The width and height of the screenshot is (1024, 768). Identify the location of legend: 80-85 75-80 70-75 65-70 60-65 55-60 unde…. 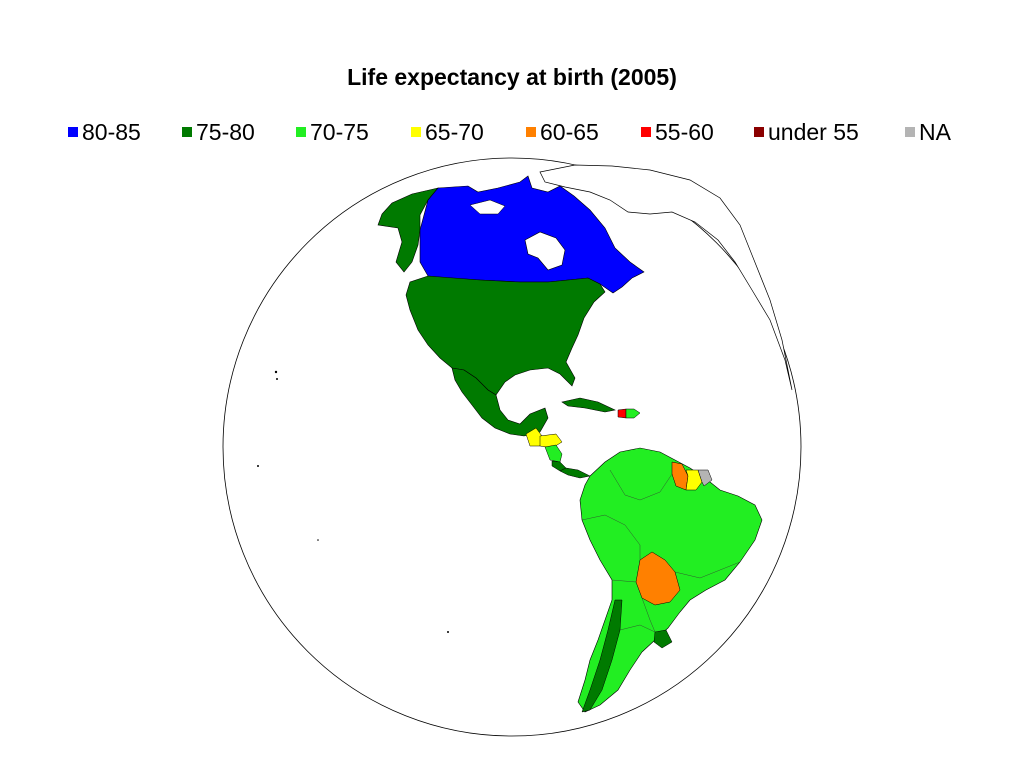
(512, 132).